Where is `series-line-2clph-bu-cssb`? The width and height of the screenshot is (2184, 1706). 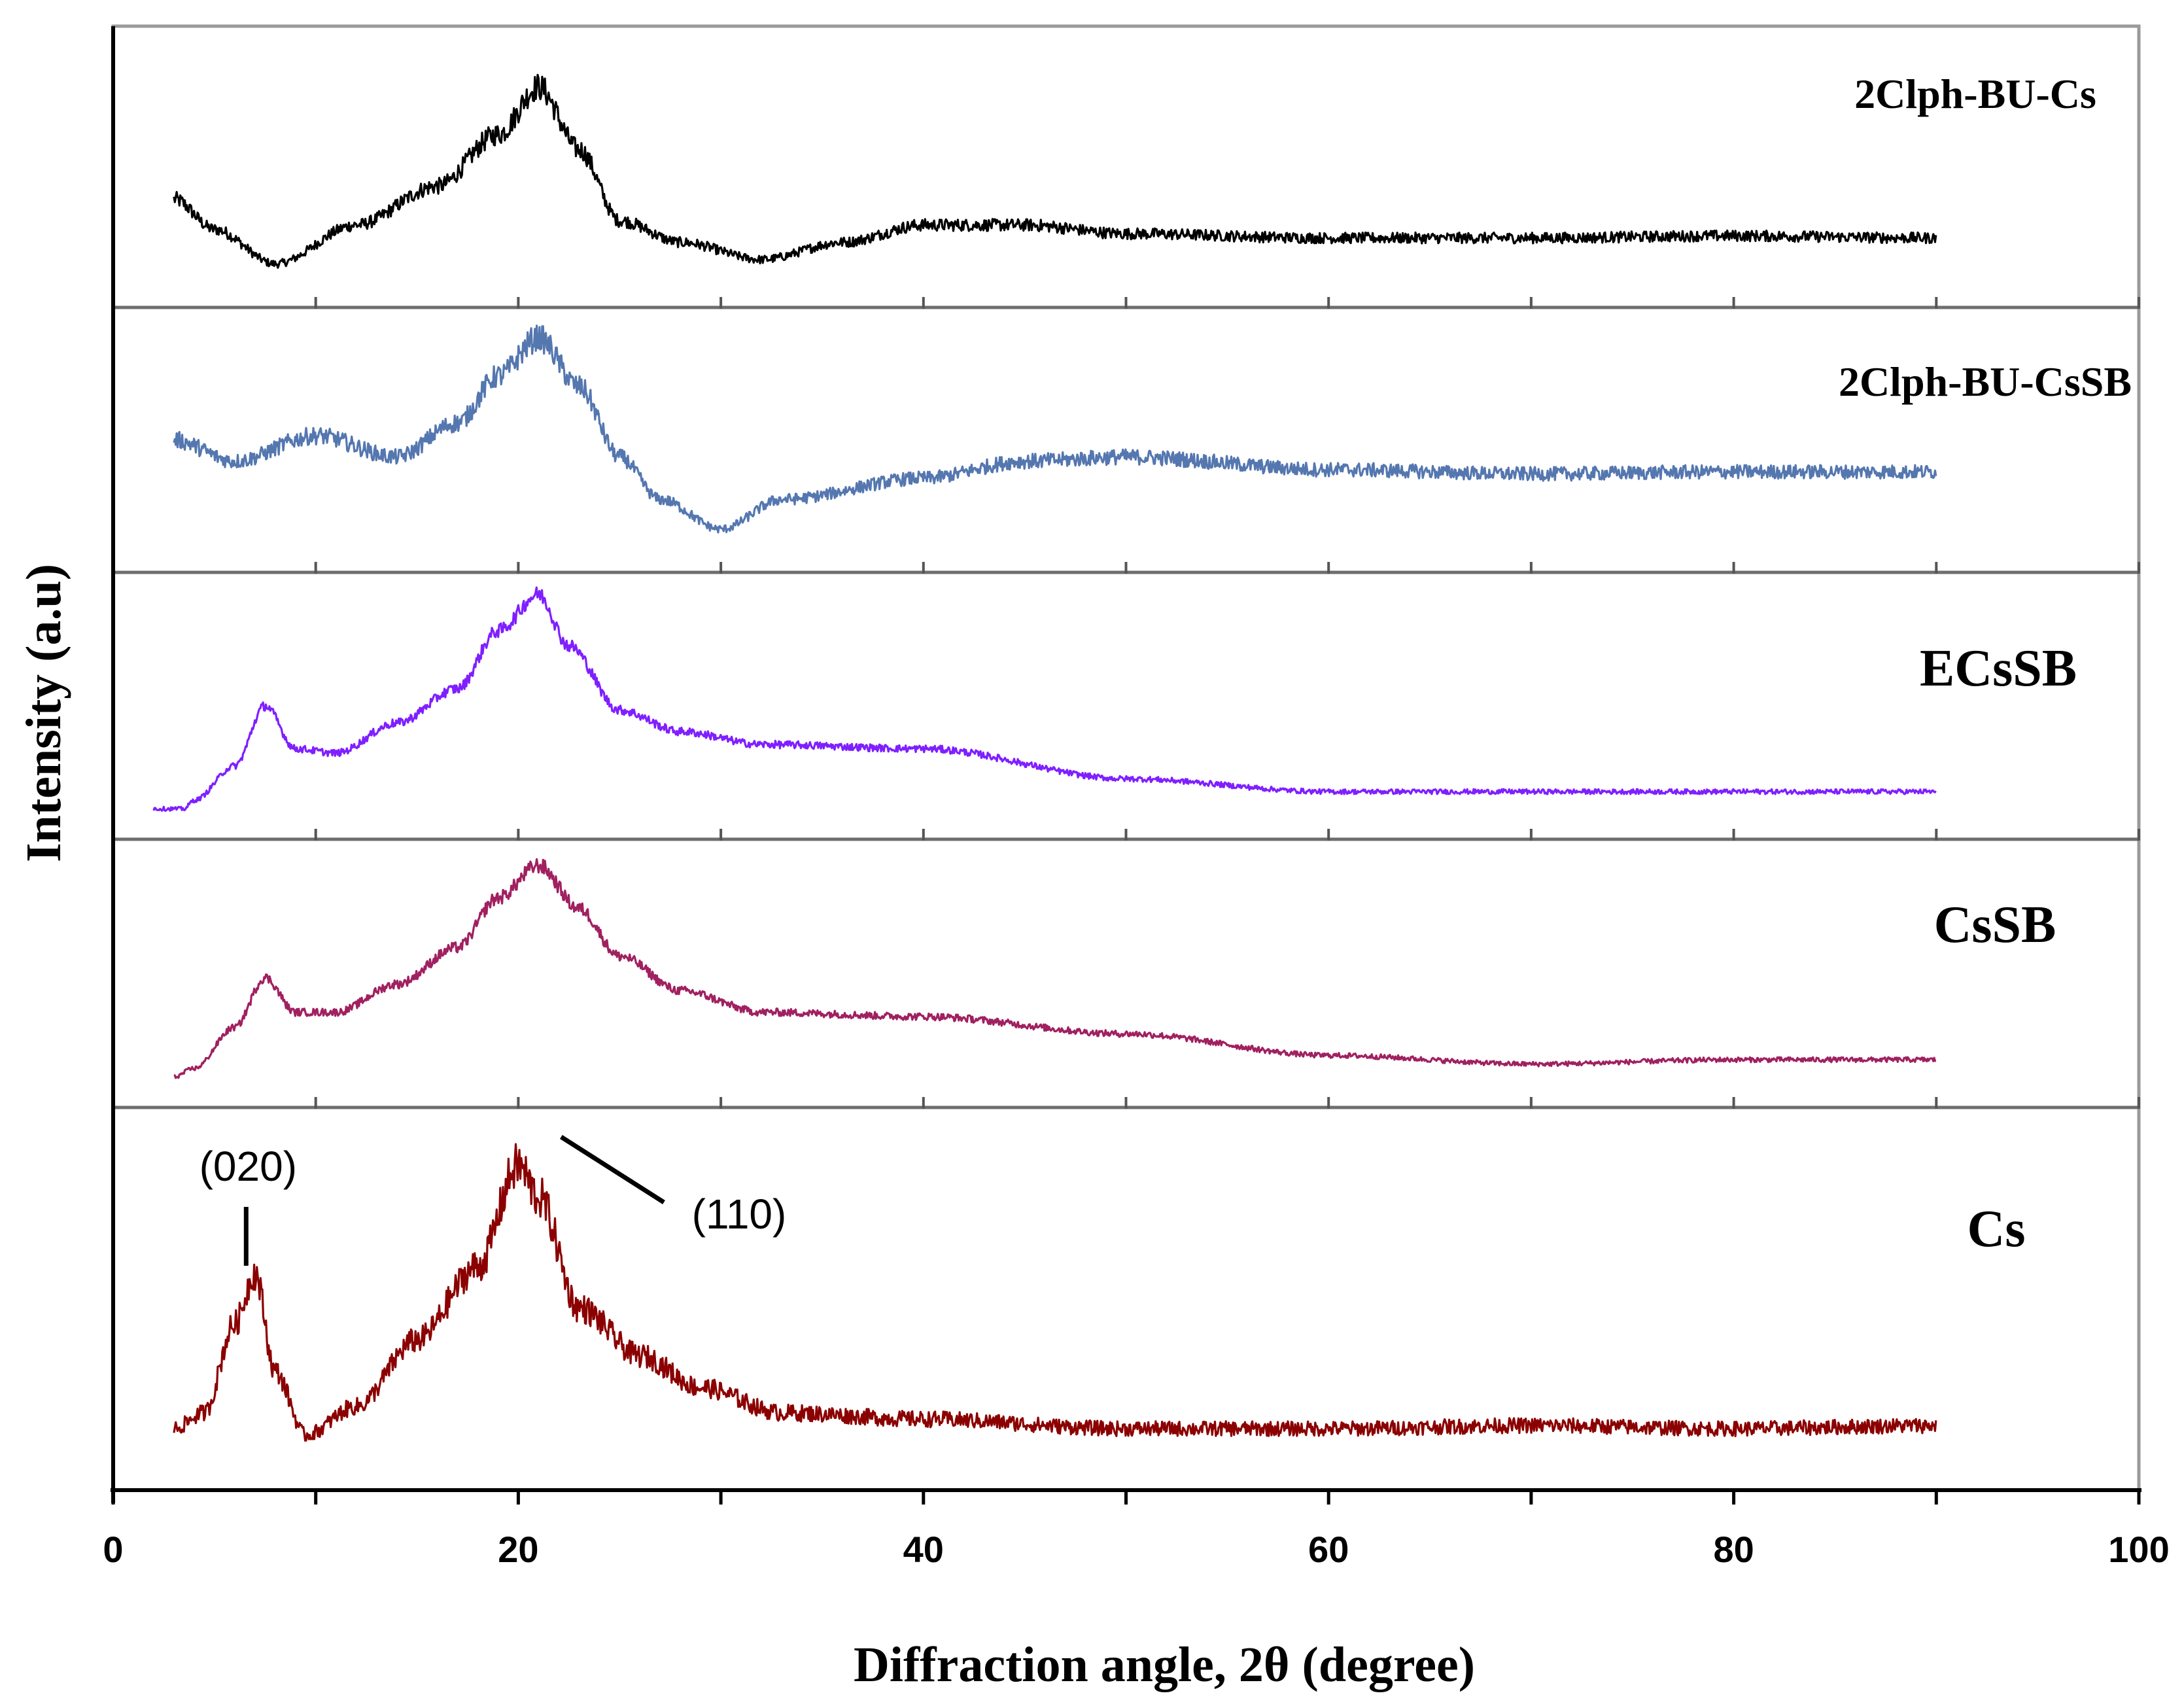 series-line-2clph-bu-cssb is located at coordinates (1055, 429).